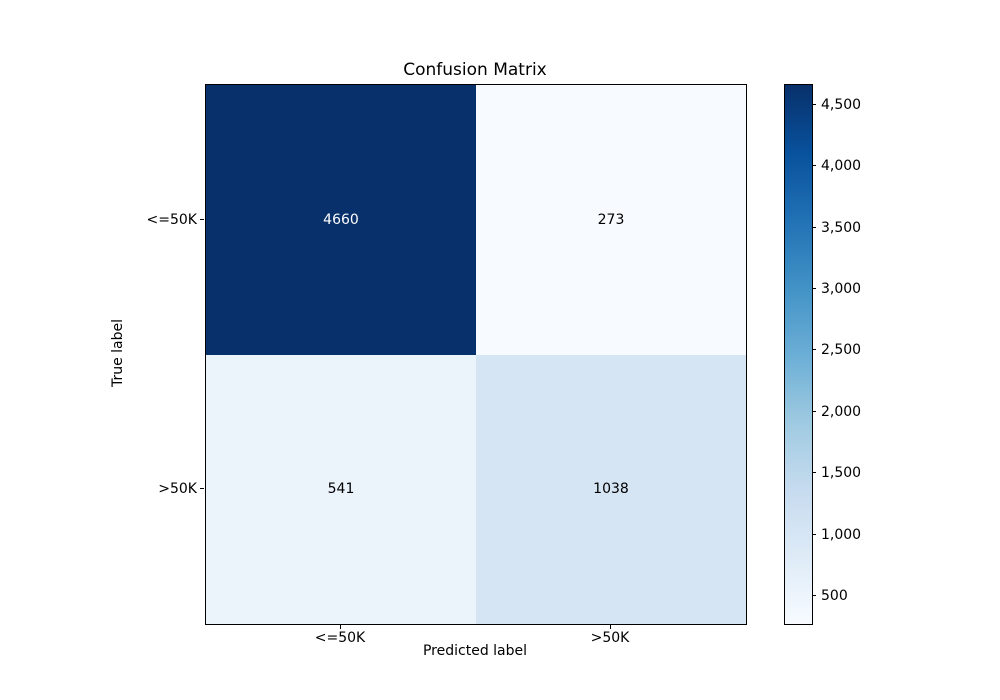 The width and height of the screenshot is (1000, 700). What do you see at coordinates (841, 288) in the screenshot?
I see `colorbar-tick-label: 3,000` at bounding box center [841, 288].